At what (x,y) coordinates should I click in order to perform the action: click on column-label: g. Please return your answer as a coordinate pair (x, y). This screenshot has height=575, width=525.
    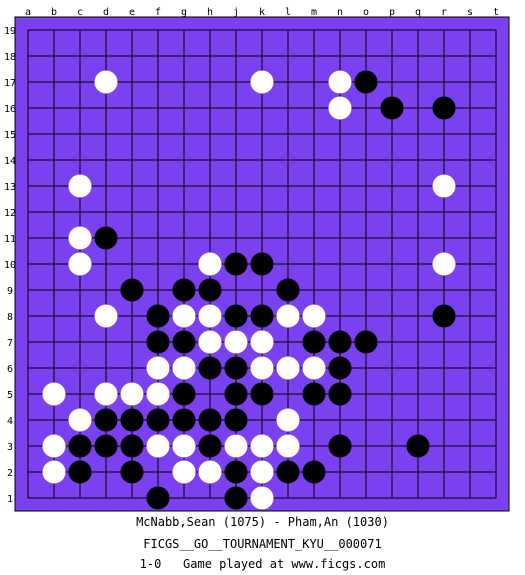
    Looking at the image, I should click on (184, 12).